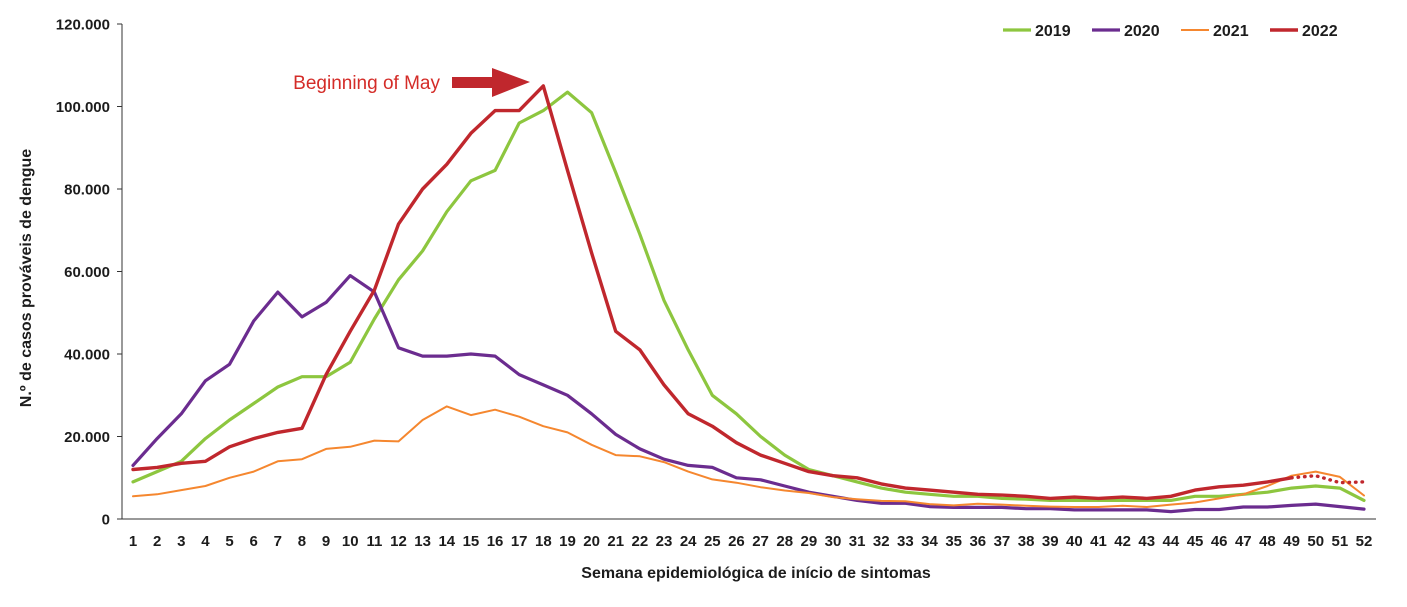 The width and height of the screenshot is (1407, 607). What do you see at coordinates (1074, 541) in the screenshot?
I see `x-tick-label: 40` at bounding box center [1074, 541].